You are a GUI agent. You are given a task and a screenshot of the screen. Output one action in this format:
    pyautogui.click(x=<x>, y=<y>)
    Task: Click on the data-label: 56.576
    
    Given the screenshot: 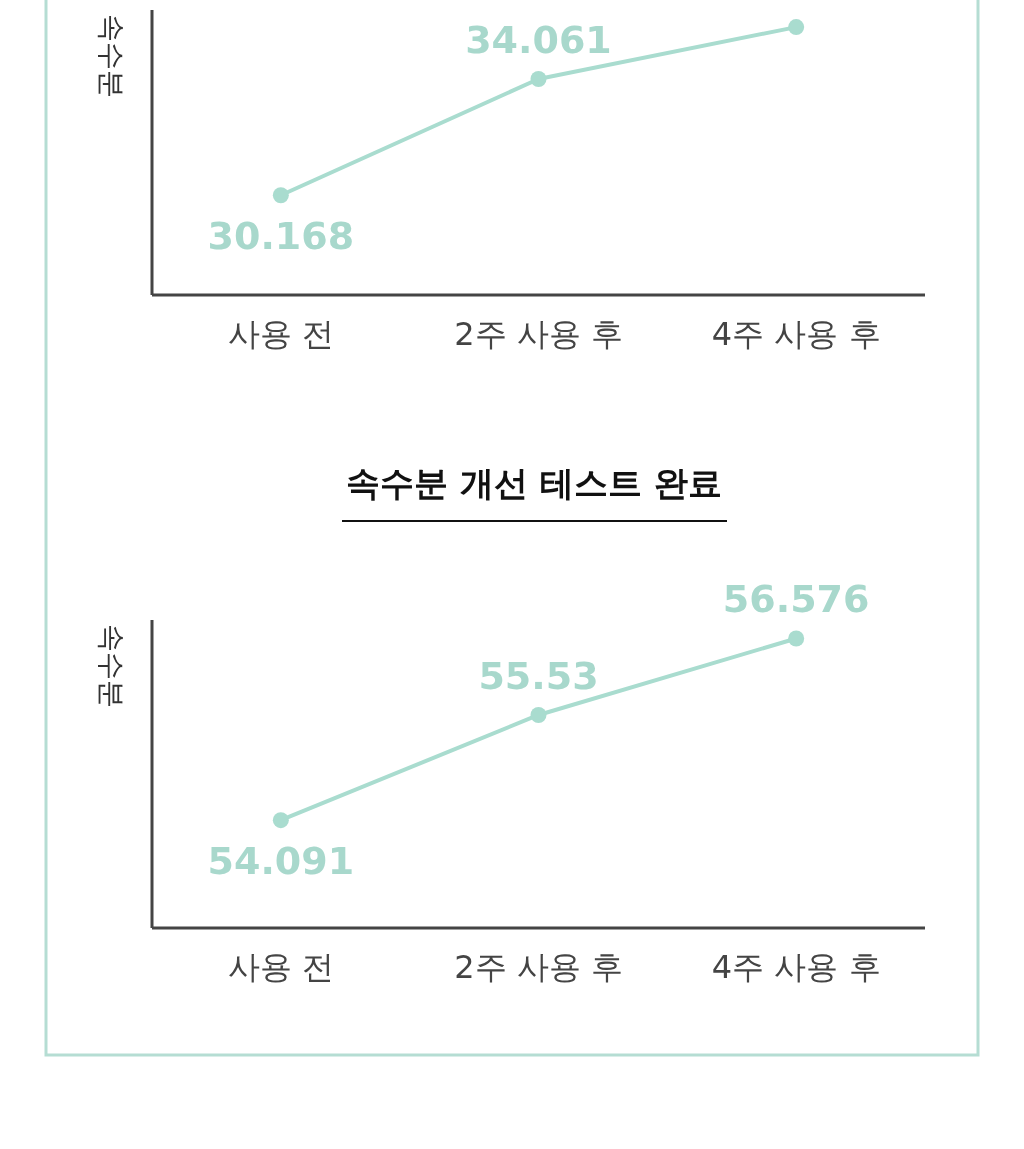 What is the action you would take?
    pyautogui.click(x=796, y=599)
    